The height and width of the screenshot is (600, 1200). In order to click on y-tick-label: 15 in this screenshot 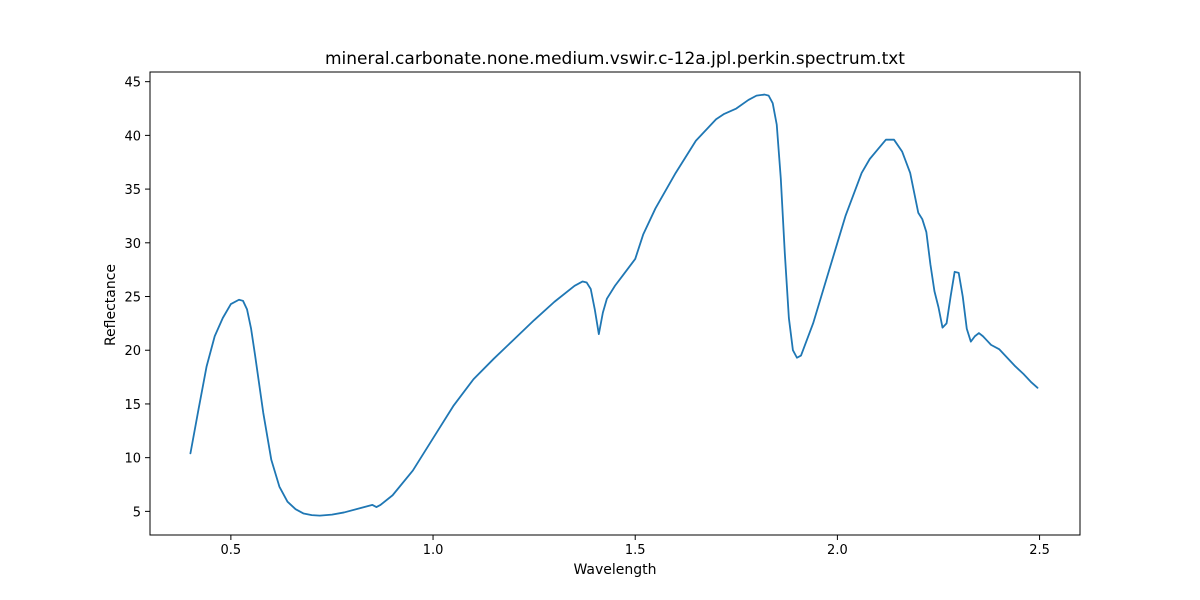, I will do `click(132, 405)`.